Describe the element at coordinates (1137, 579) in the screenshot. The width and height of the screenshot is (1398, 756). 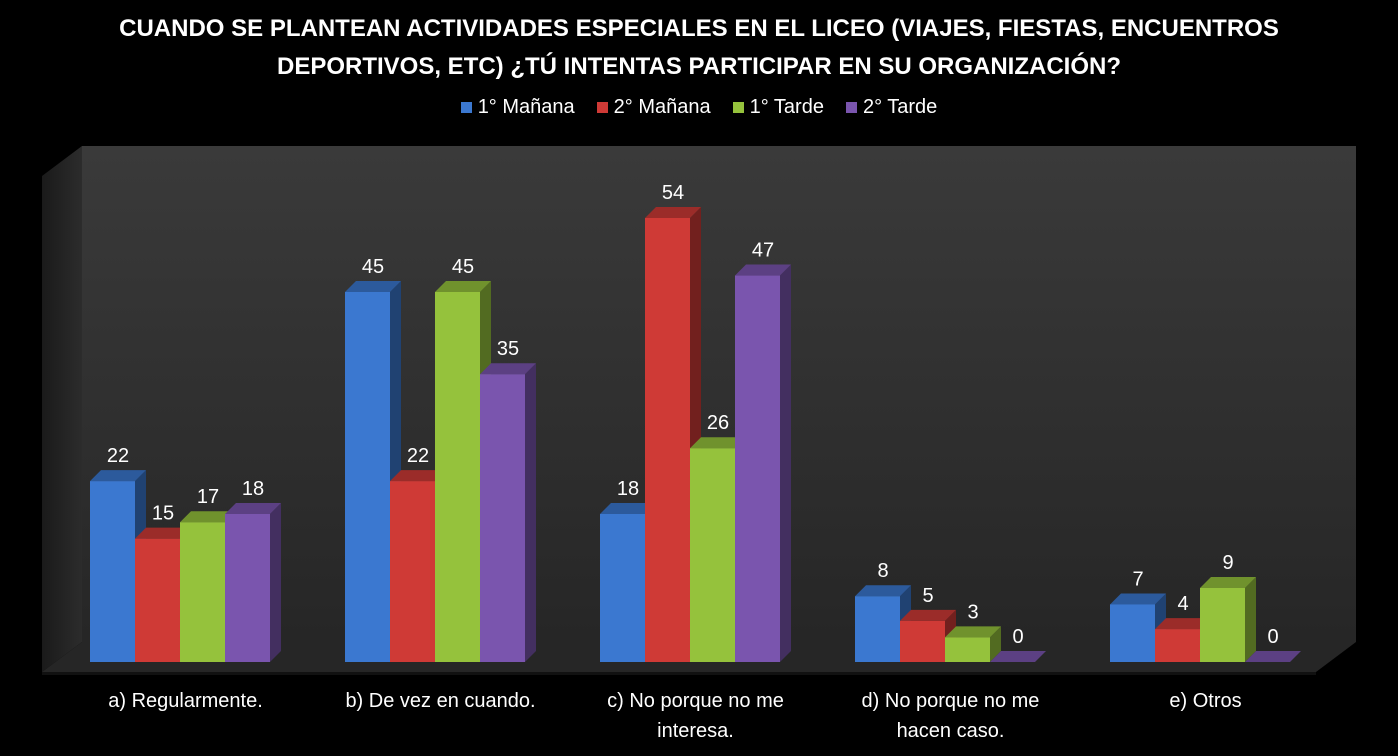
I see `data-label-1-5: 7` at that location.